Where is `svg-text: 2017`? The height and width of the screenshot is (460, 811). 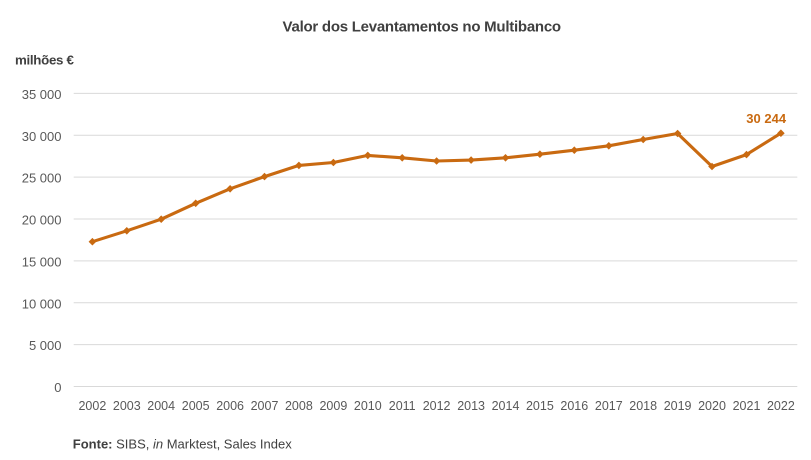
svg-text: 2017 is located at coordinates (609, 406).